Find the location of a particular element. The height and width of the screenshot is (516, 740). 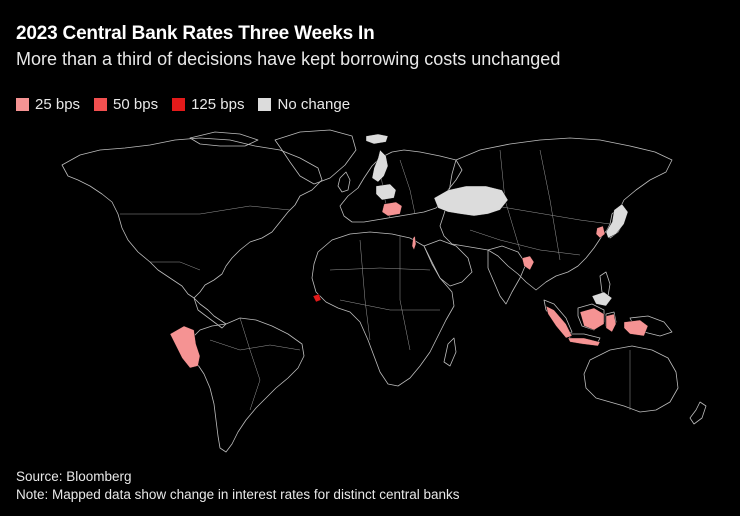

greenland-outline is located at coordinates (315, 157).